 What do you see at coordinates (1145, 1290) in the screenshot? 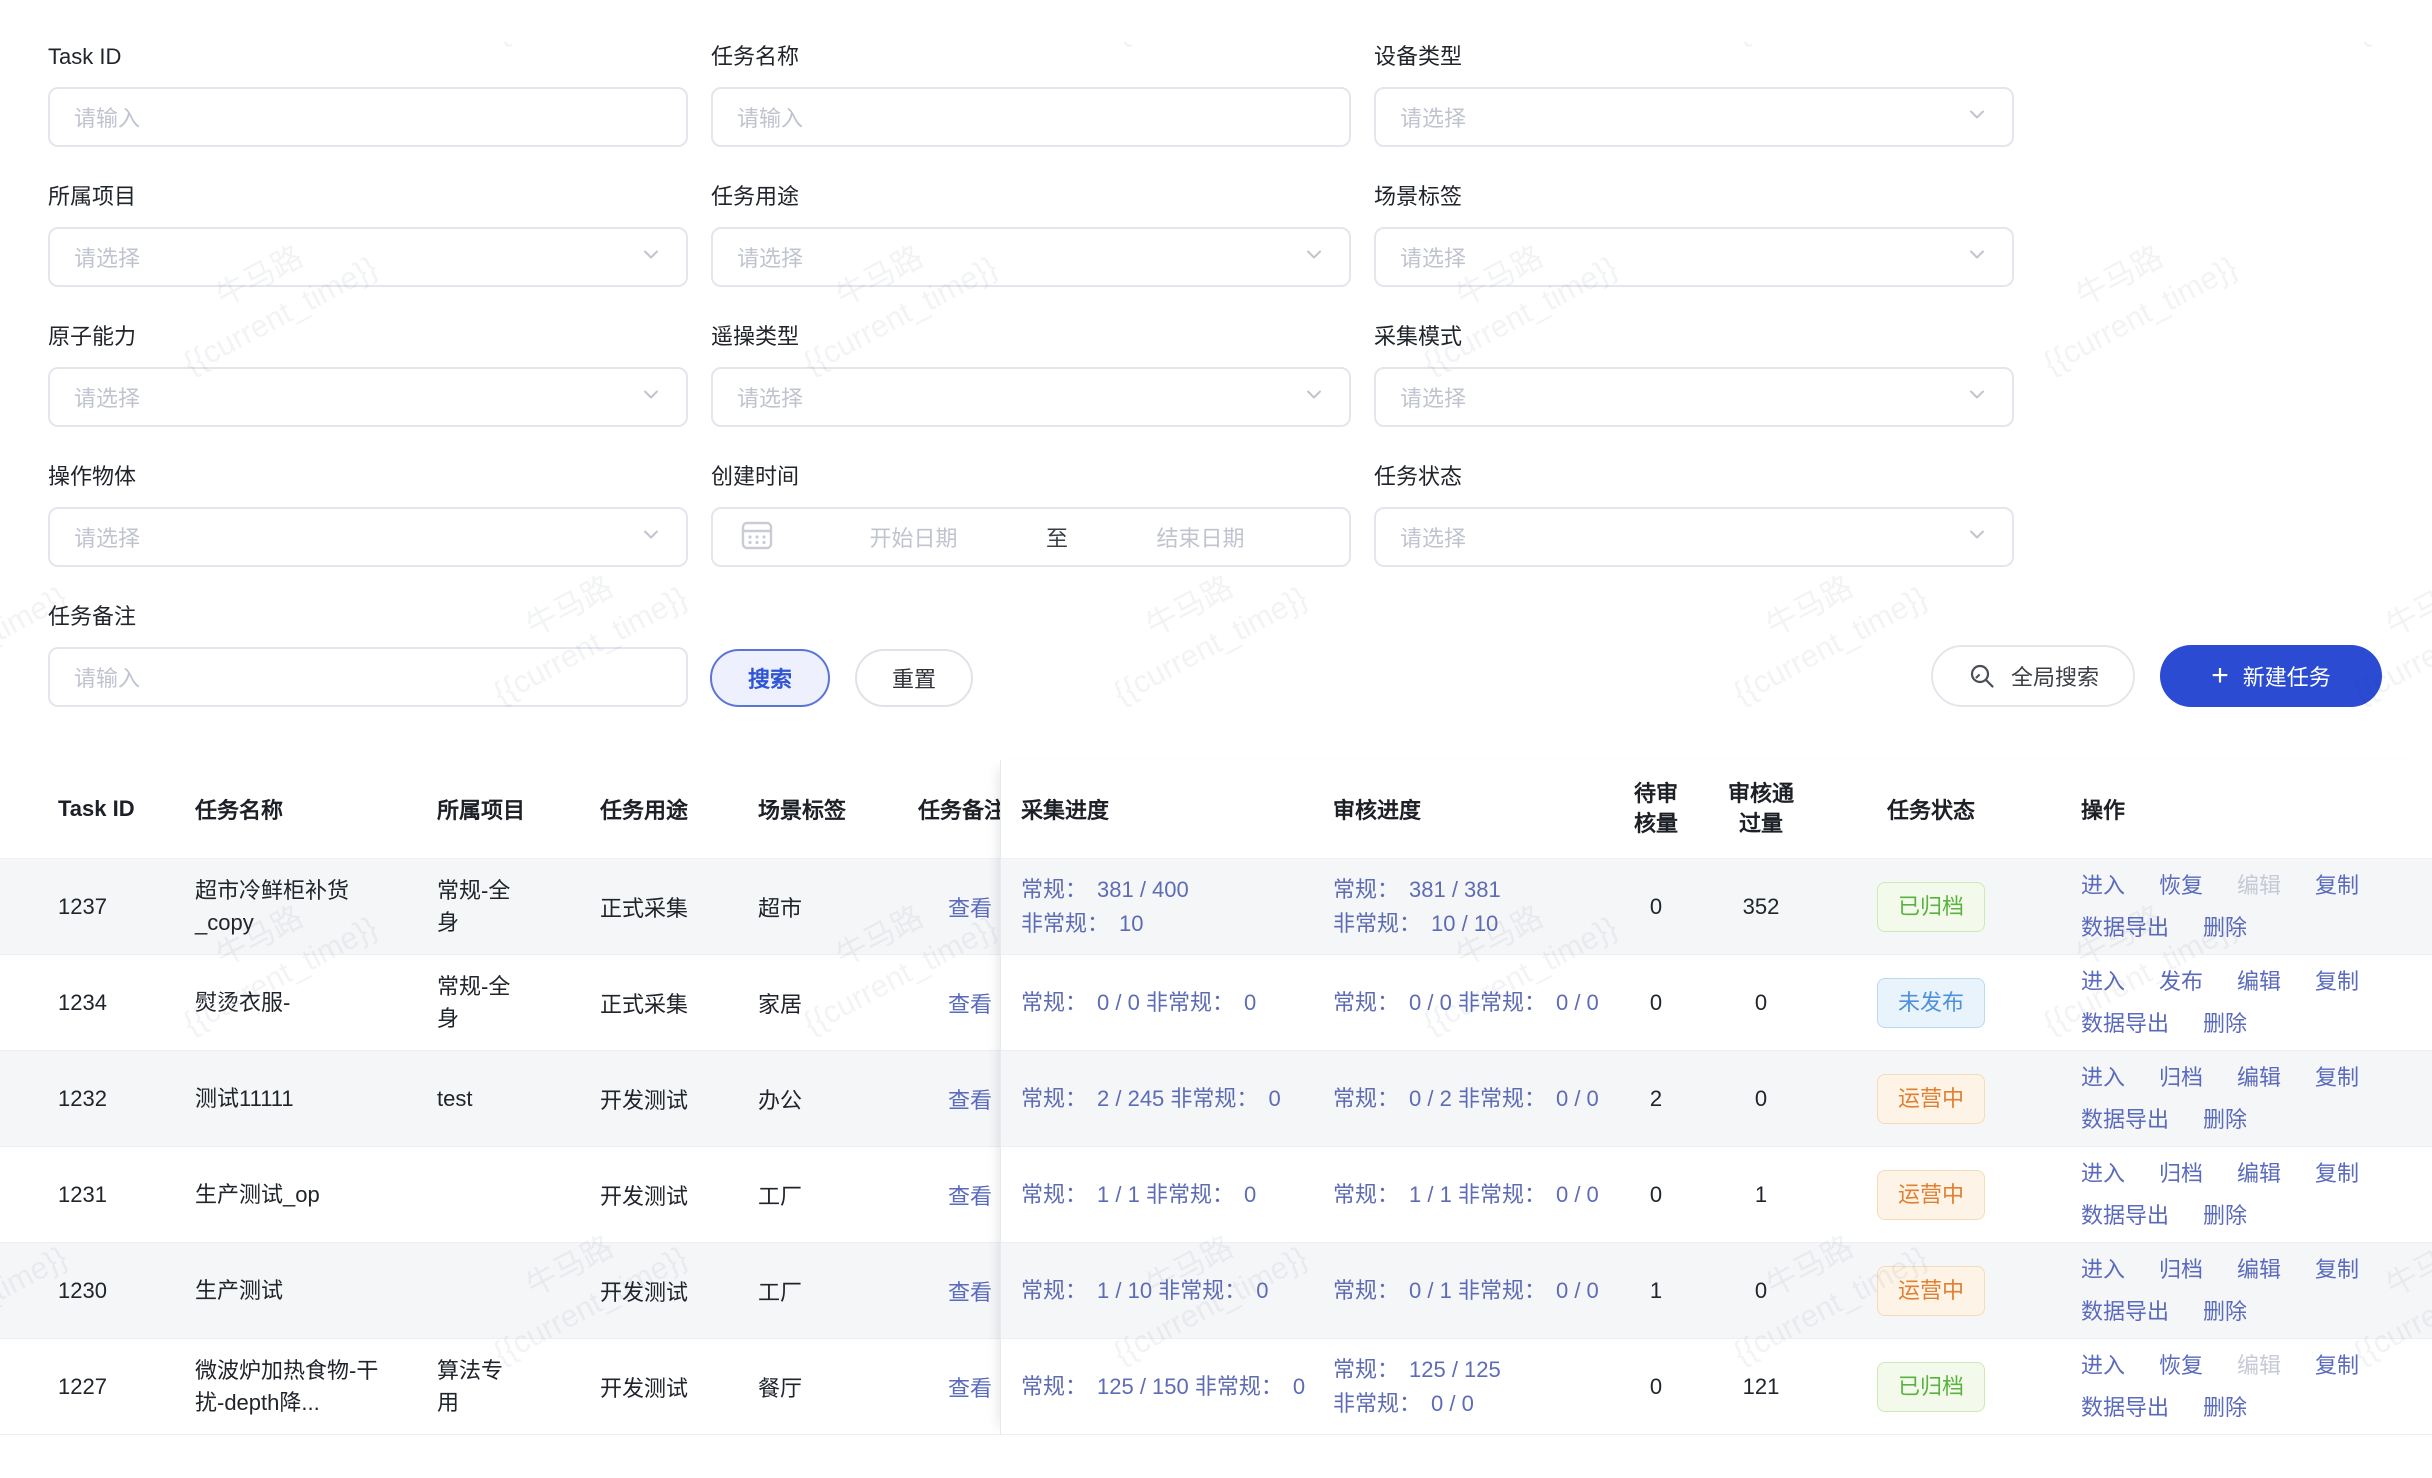
I see `cell-collect-progress: 常规： 1 / 10 非常规： 0` at bounding box center [1145, 1290].